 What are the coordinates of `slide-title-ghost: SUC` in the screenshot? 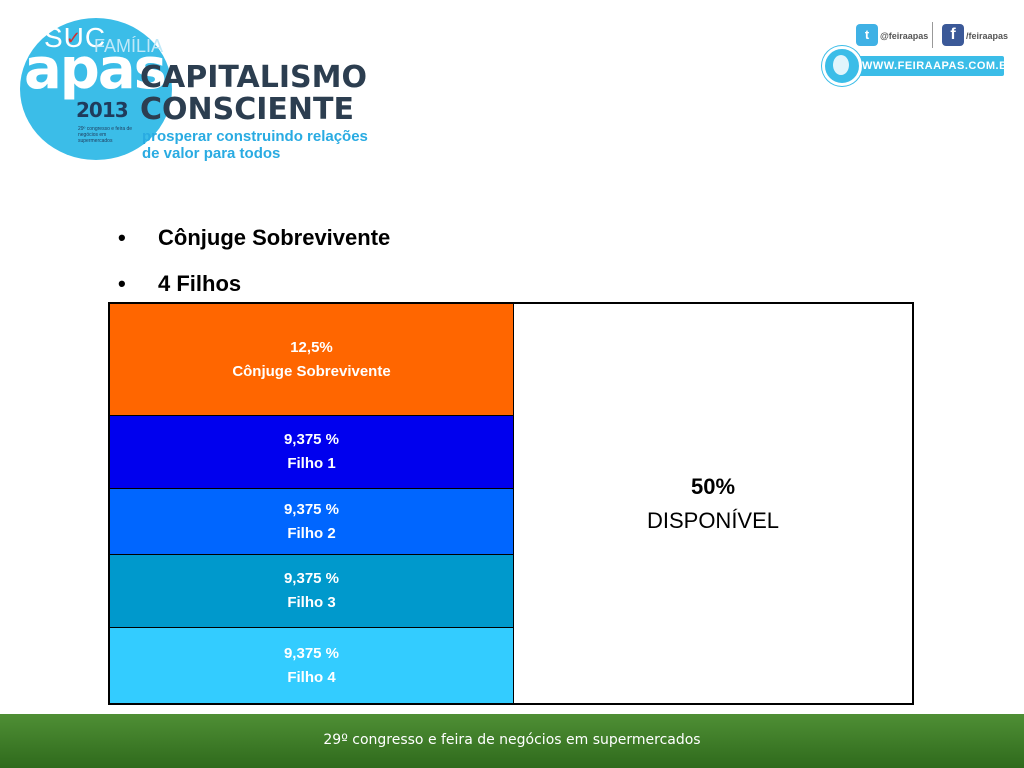 It's located at (75, 37).